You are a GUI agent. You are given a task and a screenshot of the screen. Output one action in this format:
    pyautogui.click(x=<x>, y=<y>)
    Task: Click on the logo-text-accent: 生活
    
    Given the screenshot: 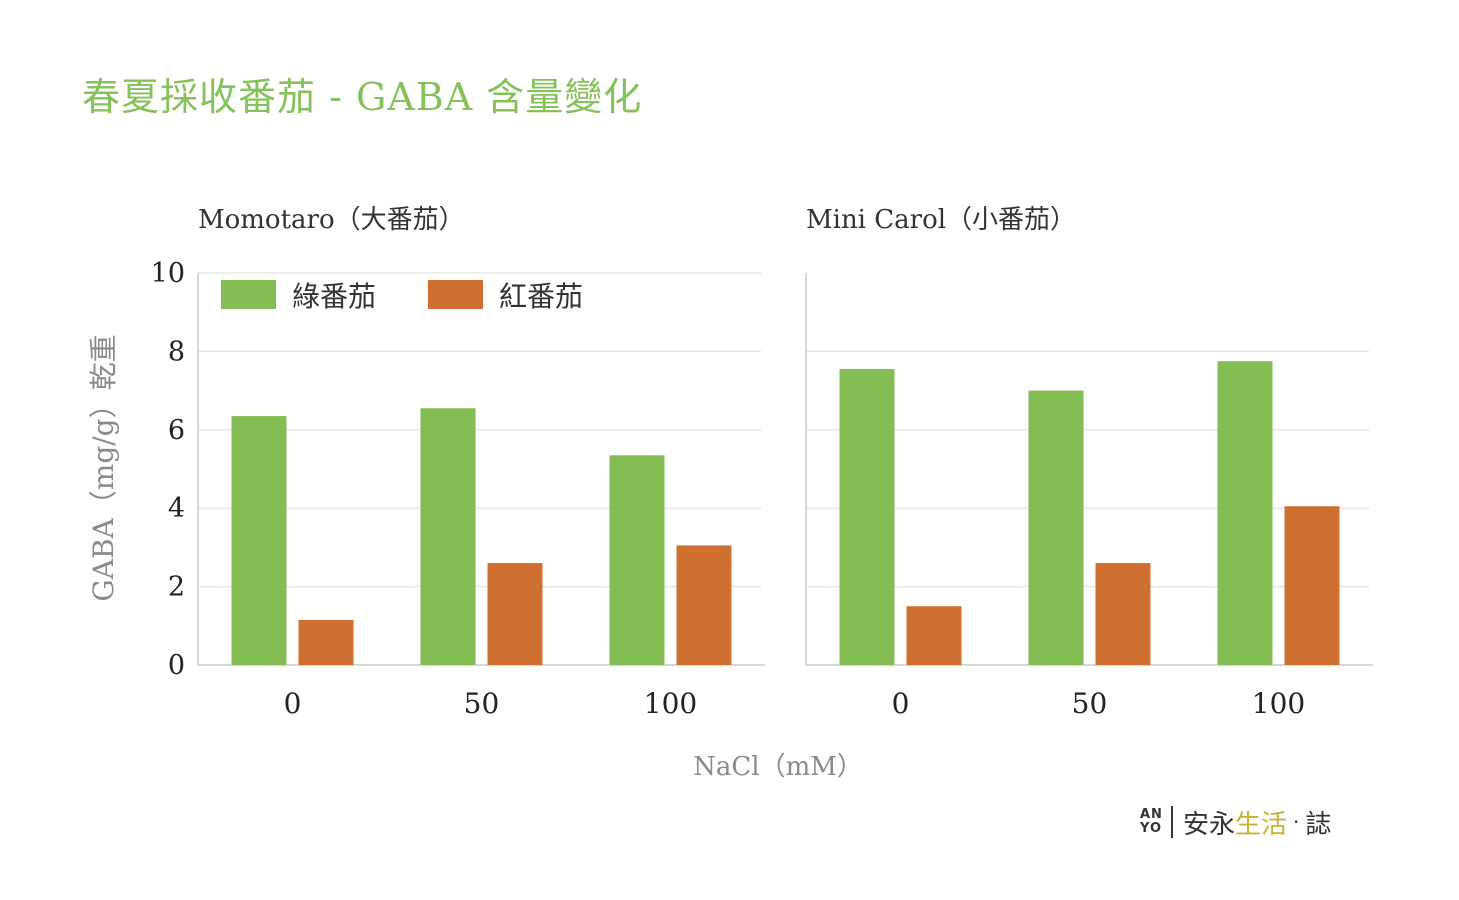 What is the action you would take?
    pyautogui.click(x=1260, y=824)
    